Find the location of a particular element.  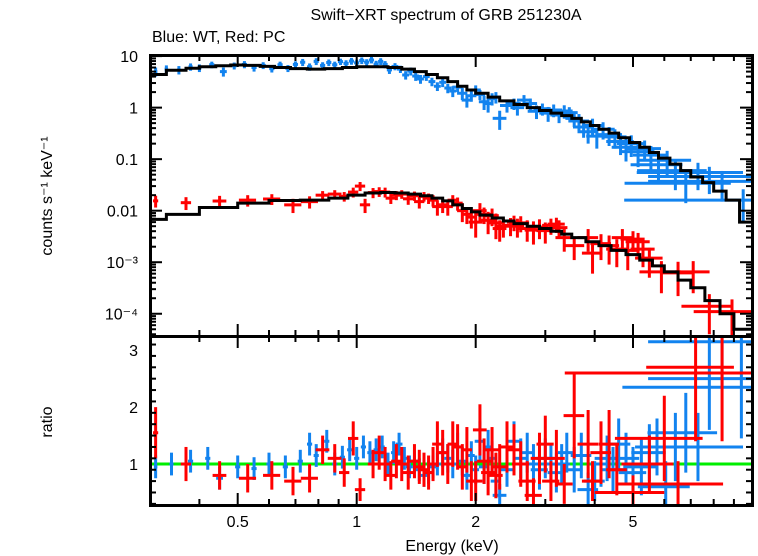

y-tick-label: 1 is located at coordinates (133, 465).